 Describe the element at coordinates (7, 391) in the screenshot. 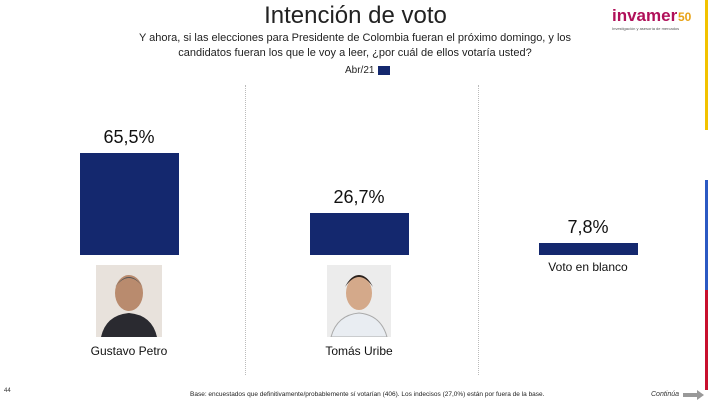

I see `page-number: 44` at that location.